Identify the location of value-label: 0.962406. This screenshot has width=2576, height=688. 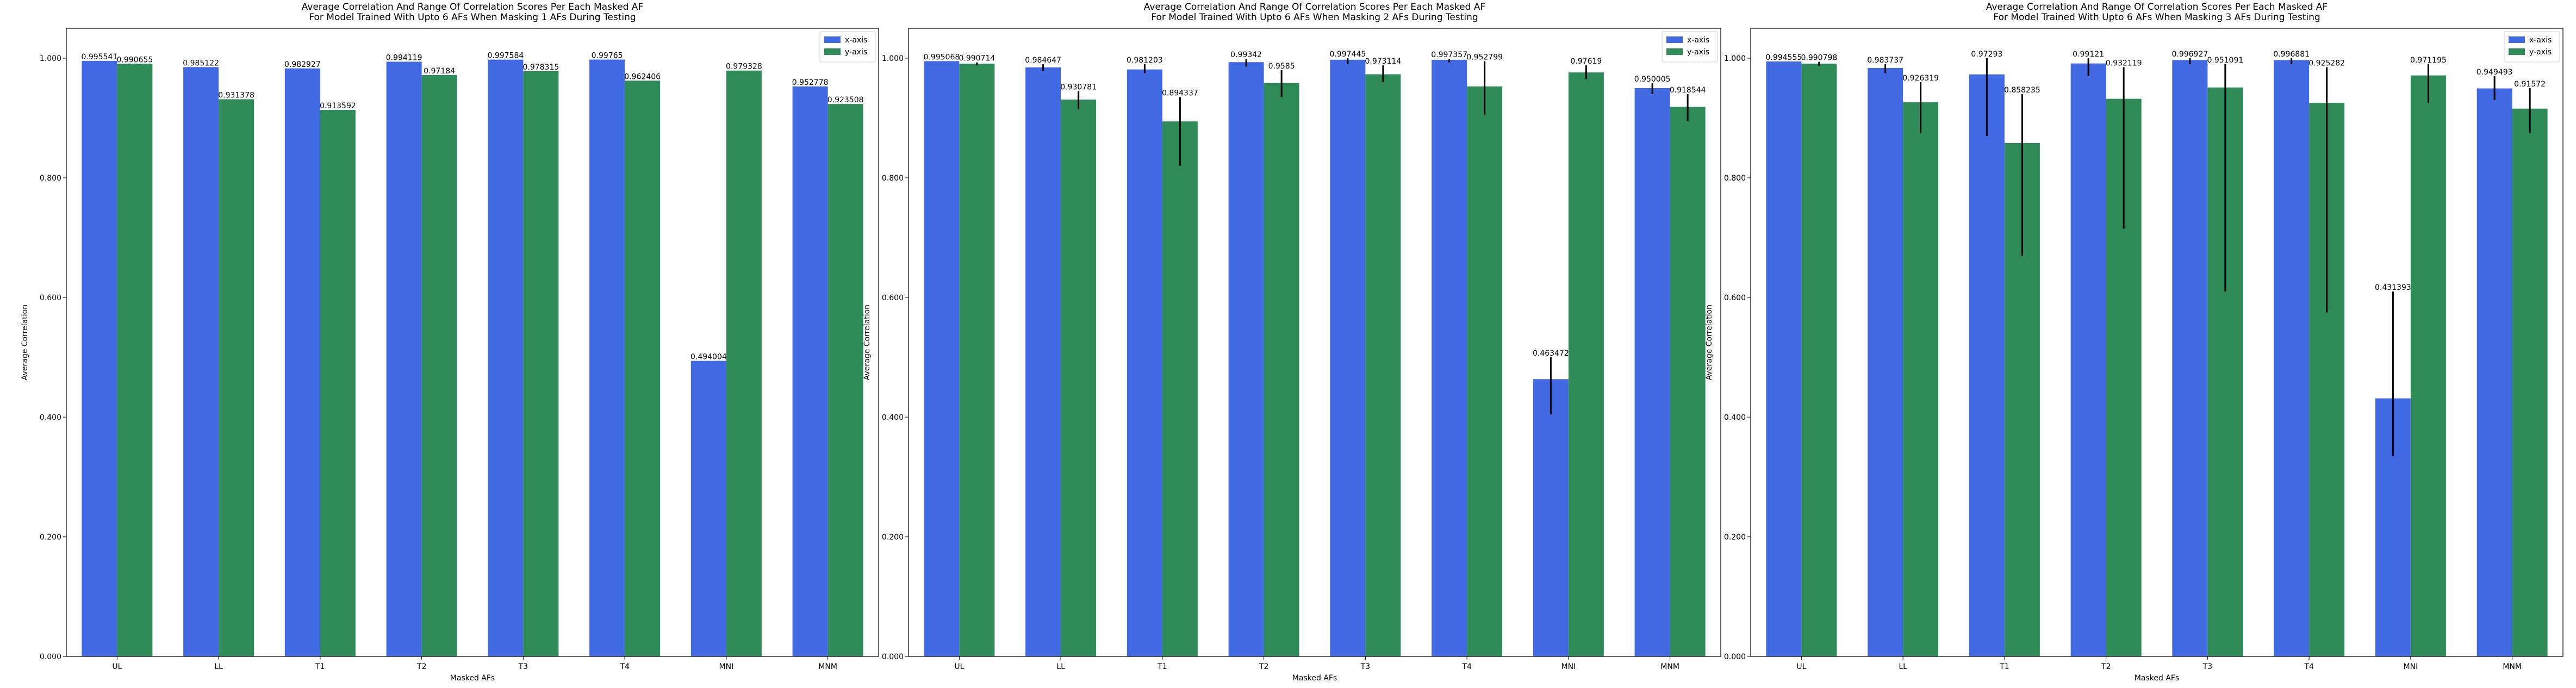
(642, 76).